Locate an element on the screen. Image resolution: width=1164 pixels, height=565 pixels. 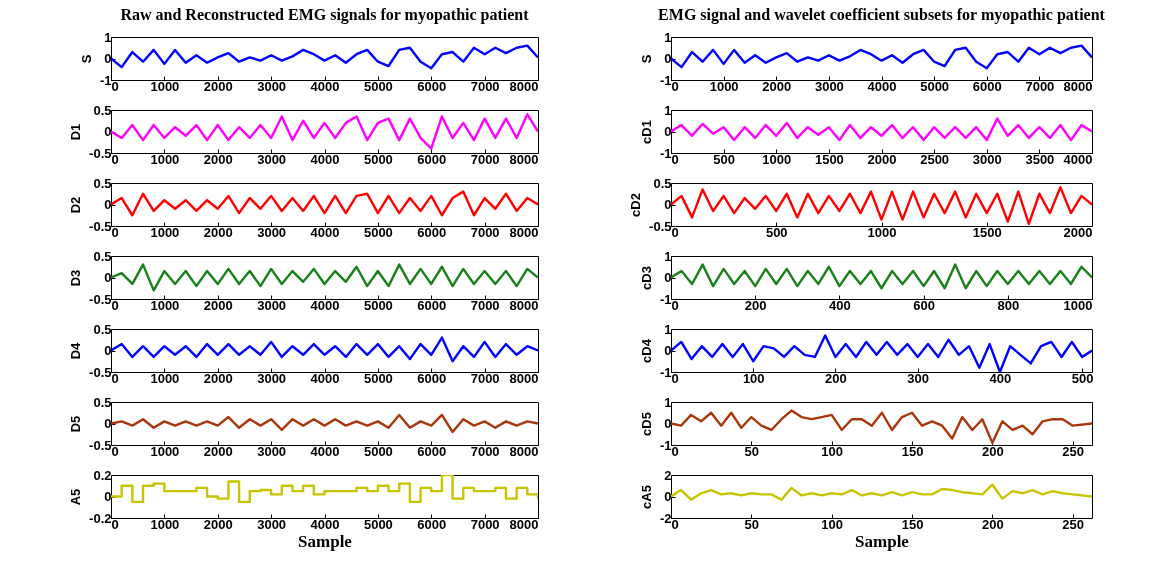
y-axis-title: D1 is located at coordinates (76, 132).